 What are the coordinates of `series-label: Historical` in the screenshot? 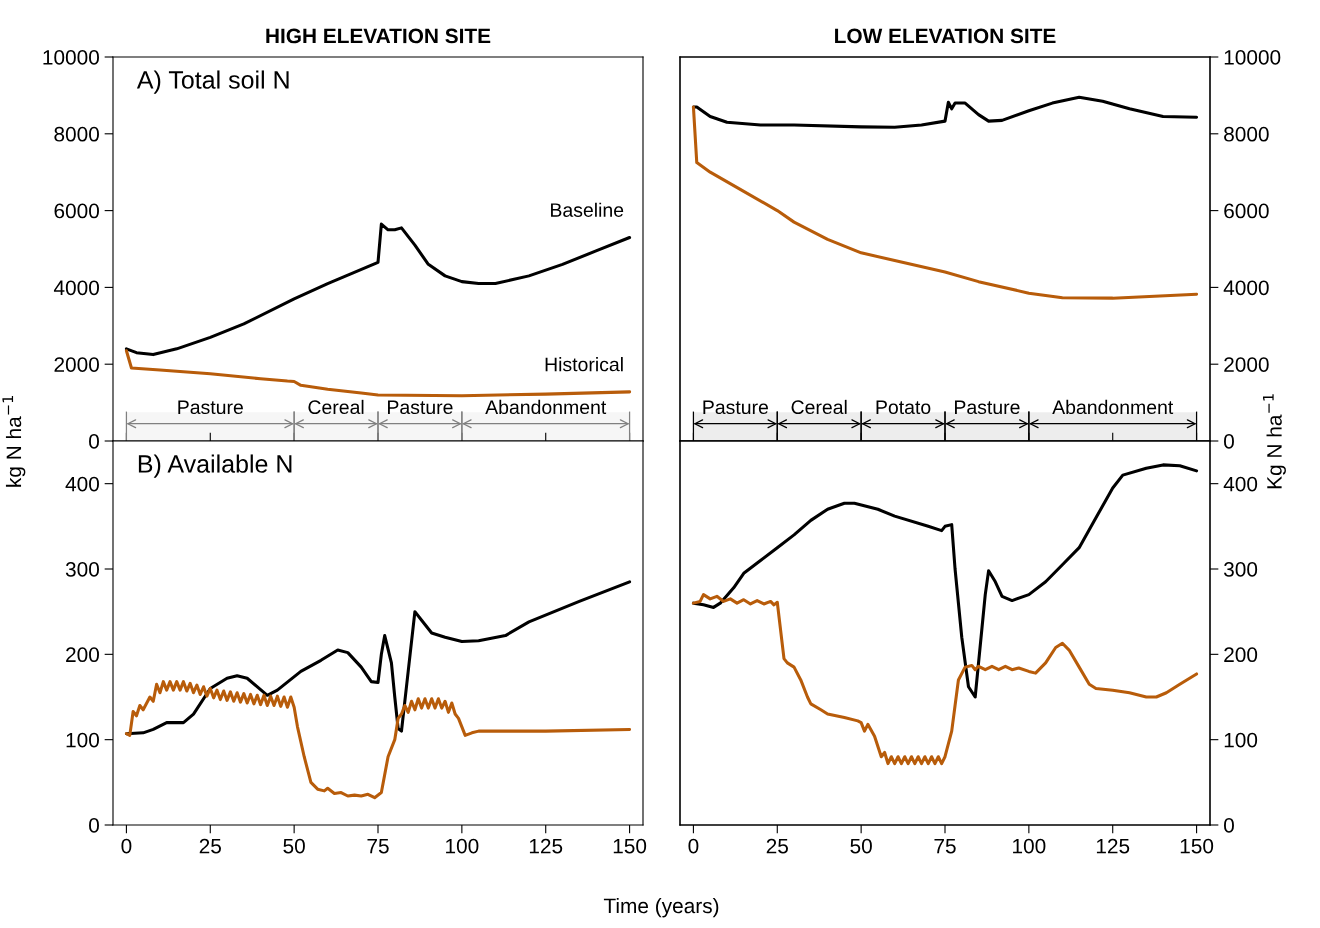 It's located at (584, 364).